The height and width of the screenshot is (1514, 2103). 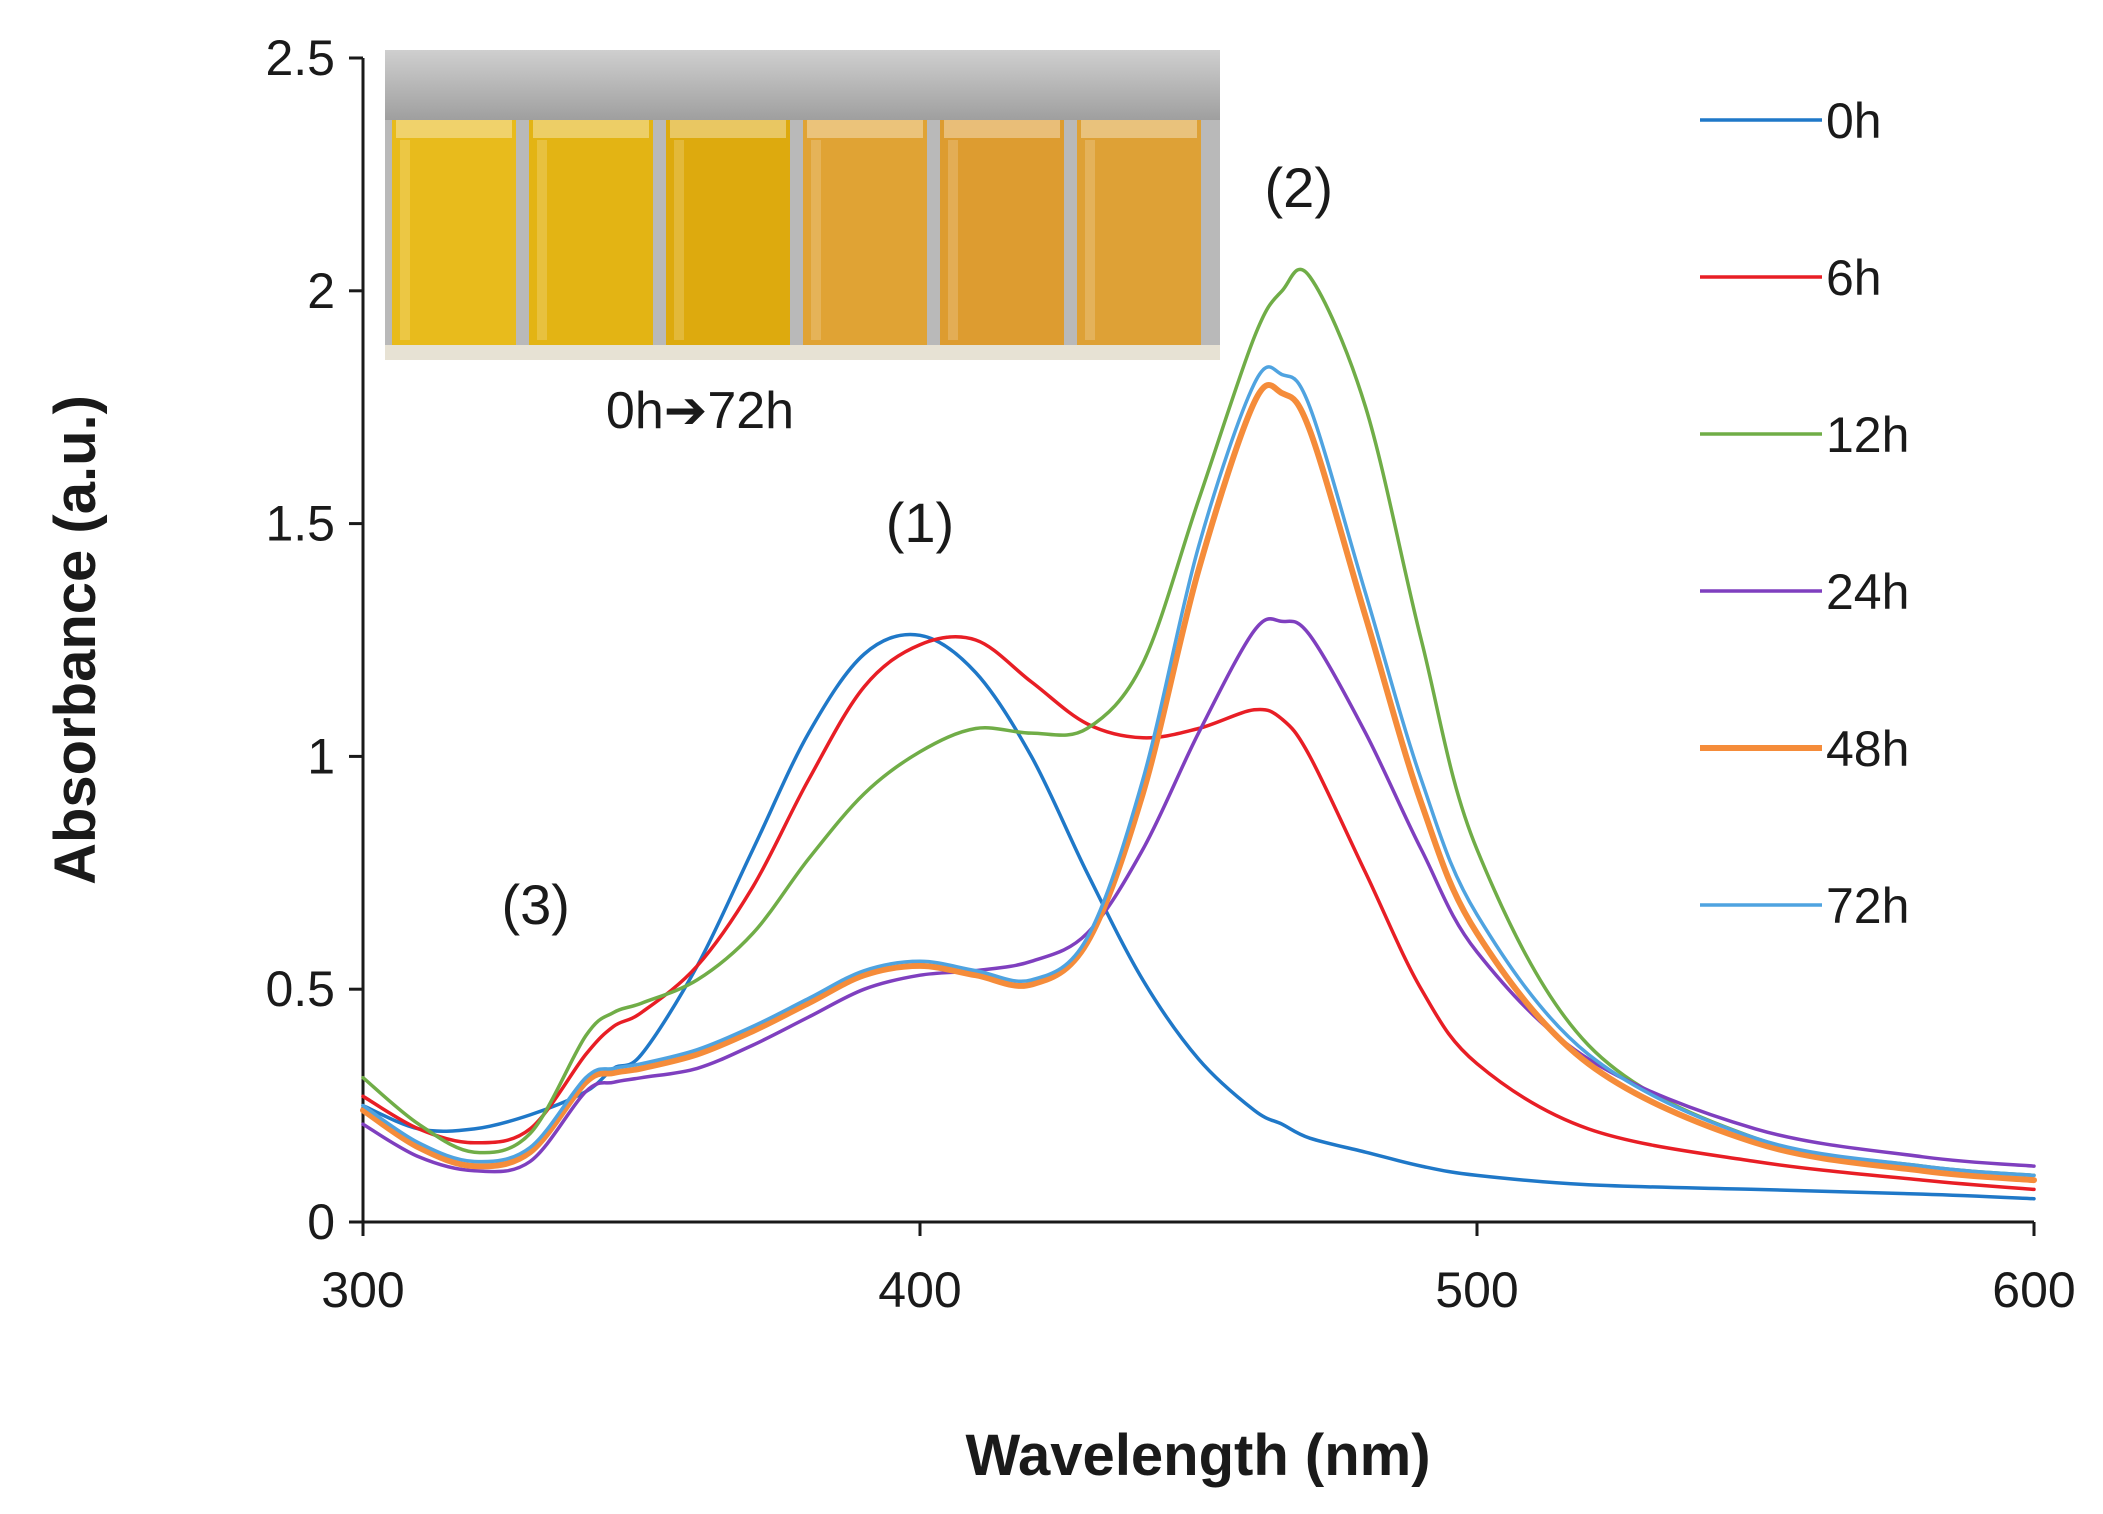 I want to click on y-tick-label: 0, so click(x=321, y=1222).